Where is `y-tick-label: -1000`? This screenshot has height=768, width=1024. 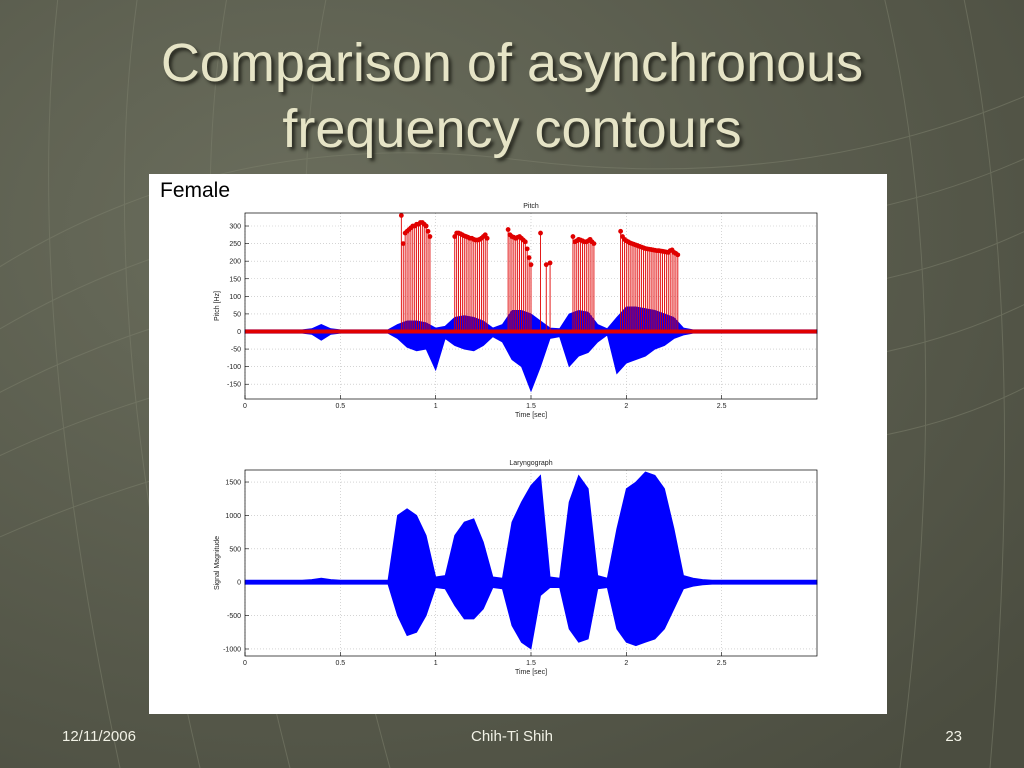
y-tick-label: -1000 is located at coordinates (232, 649).